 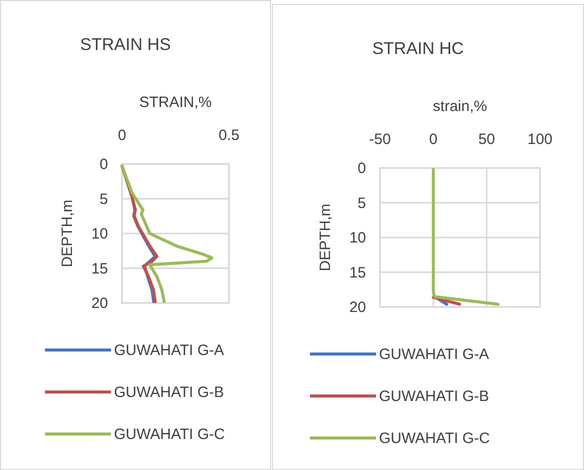 What do you see at coordinates (418, 48) in the screenshot?
I see `chart-title: STRAIN HC` at bounding box center [418, 48].